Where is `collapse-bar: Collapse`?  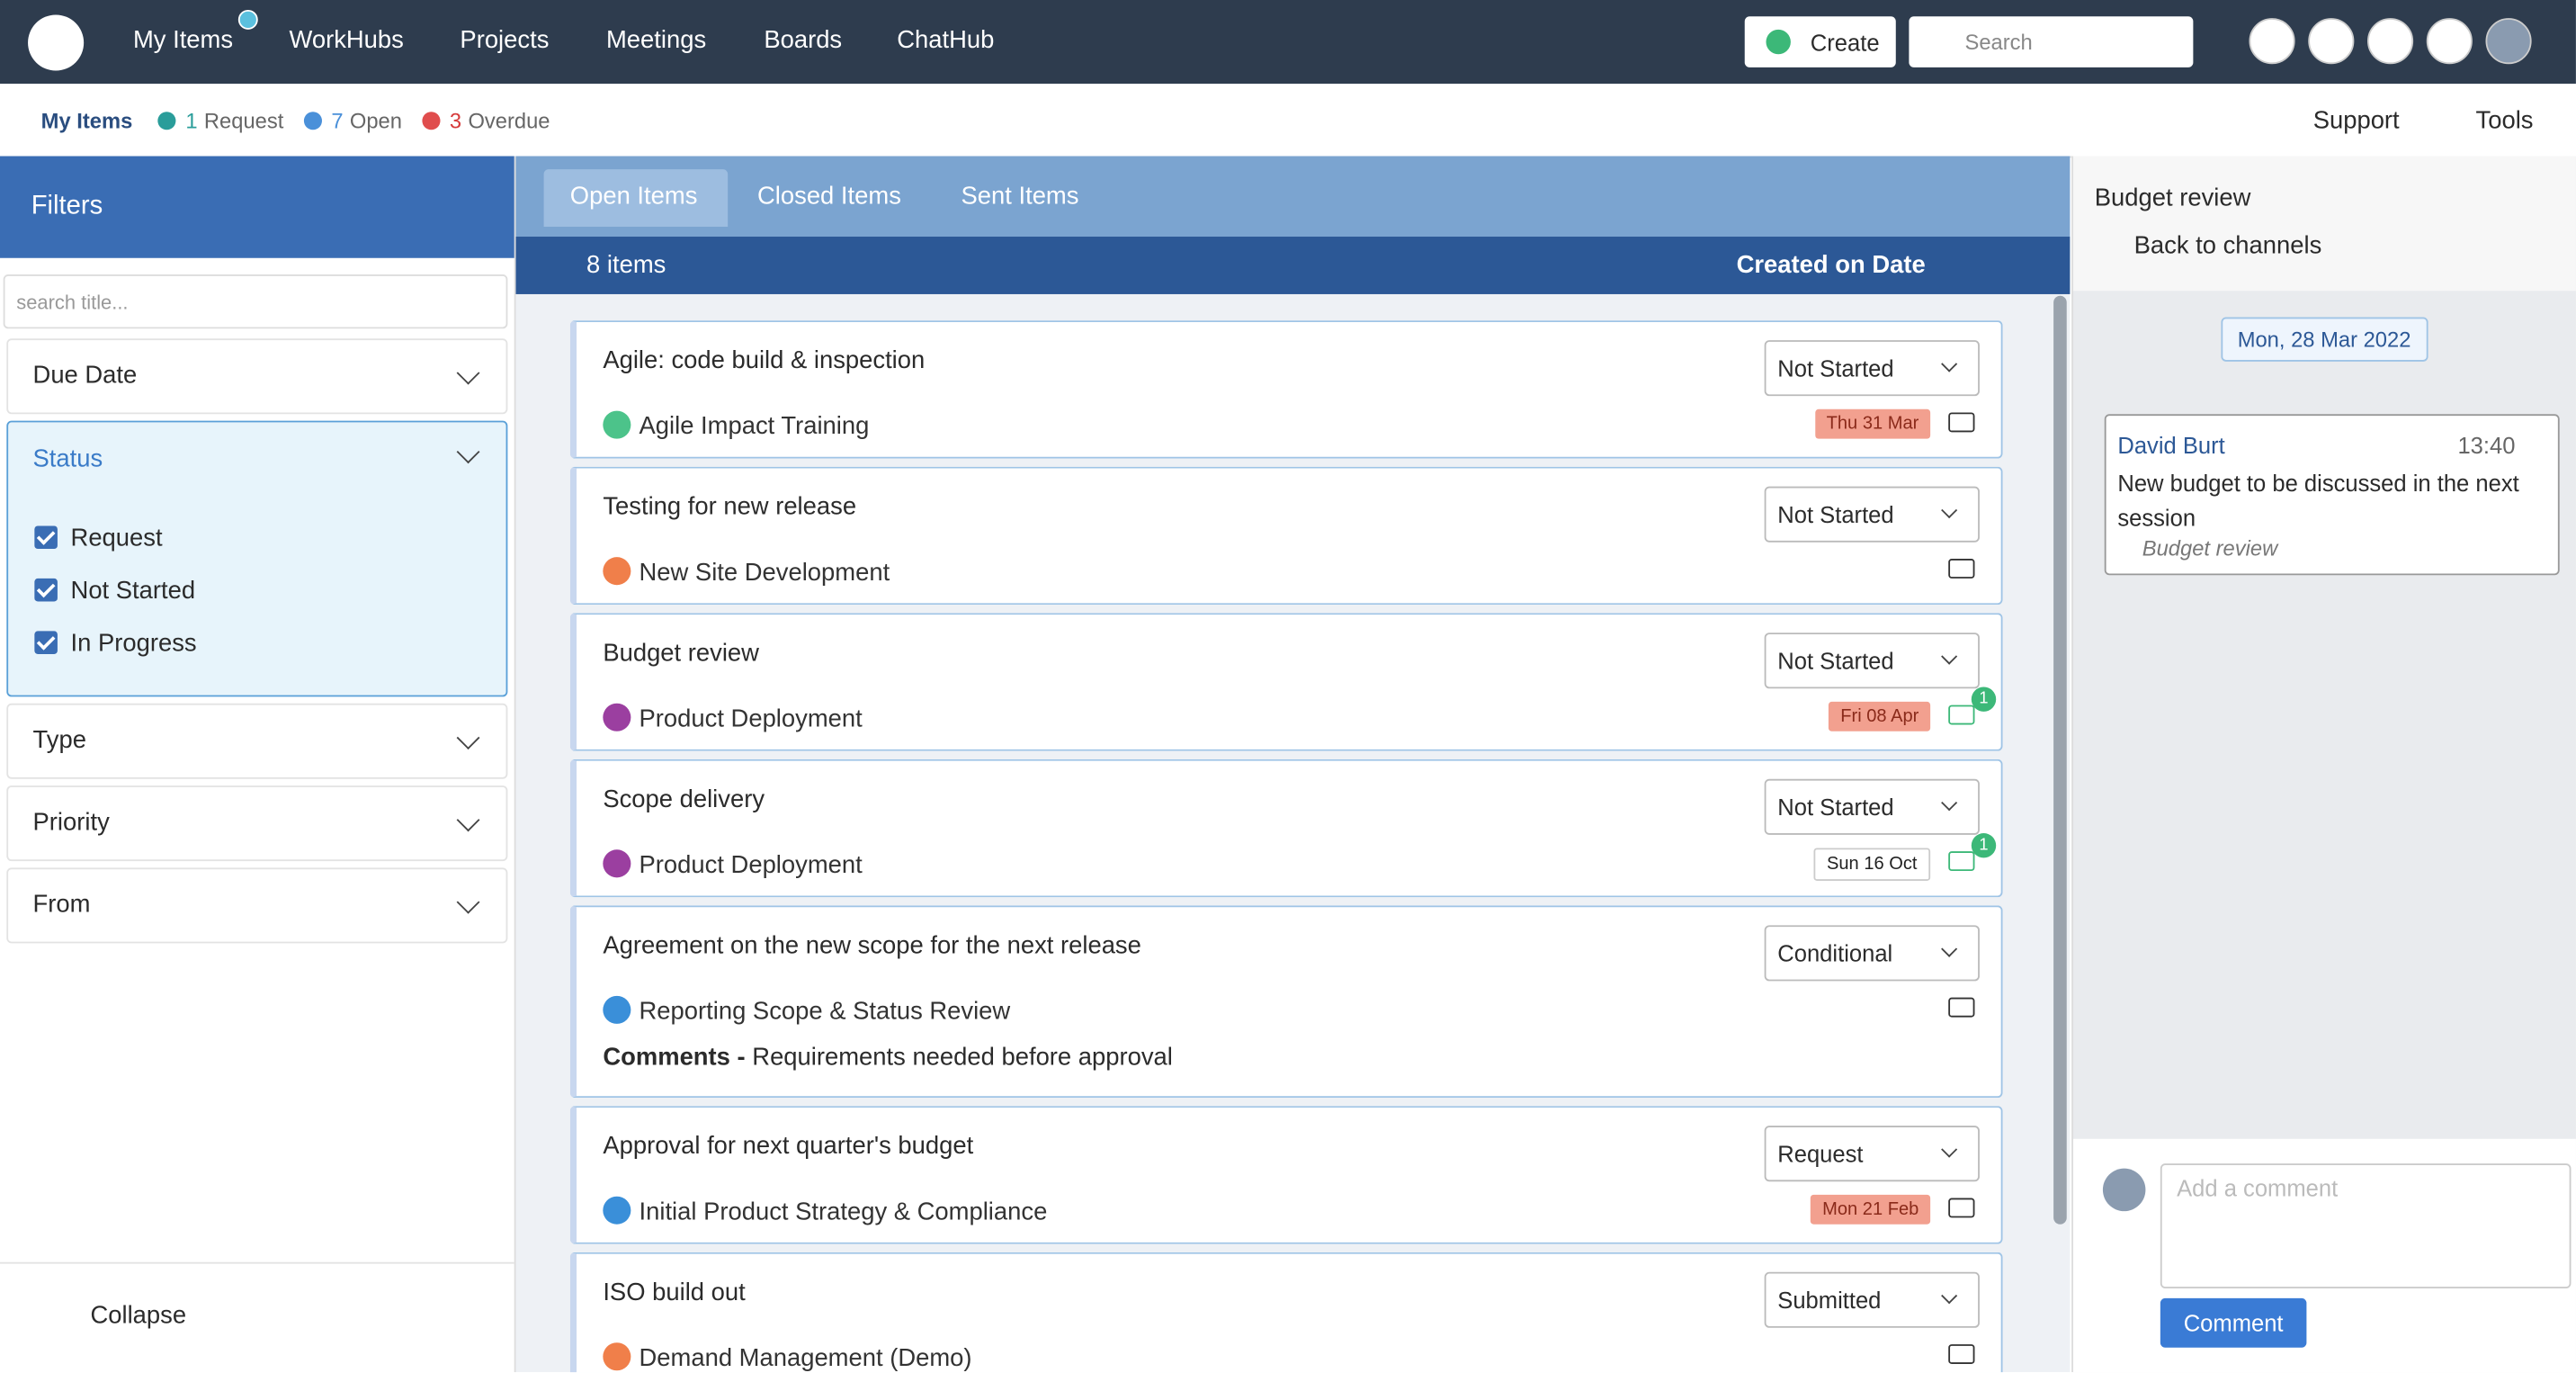 collapse-bar: Collapse is located at coordinates (257, 1316).